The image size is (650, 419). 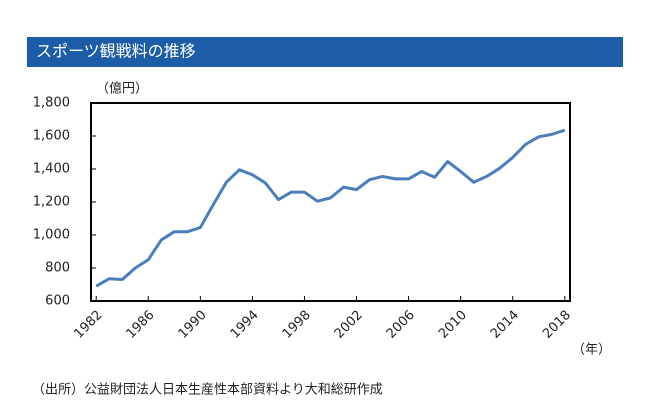 I want to click on x-tick-label: 1990, so click(x=193, y=325).